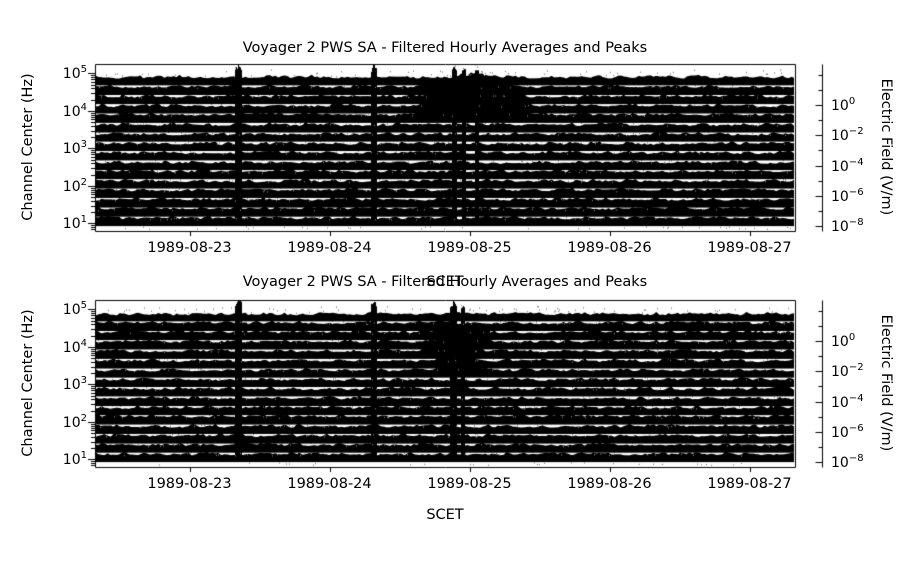  What do you see at coordinates (886, 383) in the screenshot?
I see `panel2-ylabel-right: Electric Field (V/m)` at bounding box center [886, 383].